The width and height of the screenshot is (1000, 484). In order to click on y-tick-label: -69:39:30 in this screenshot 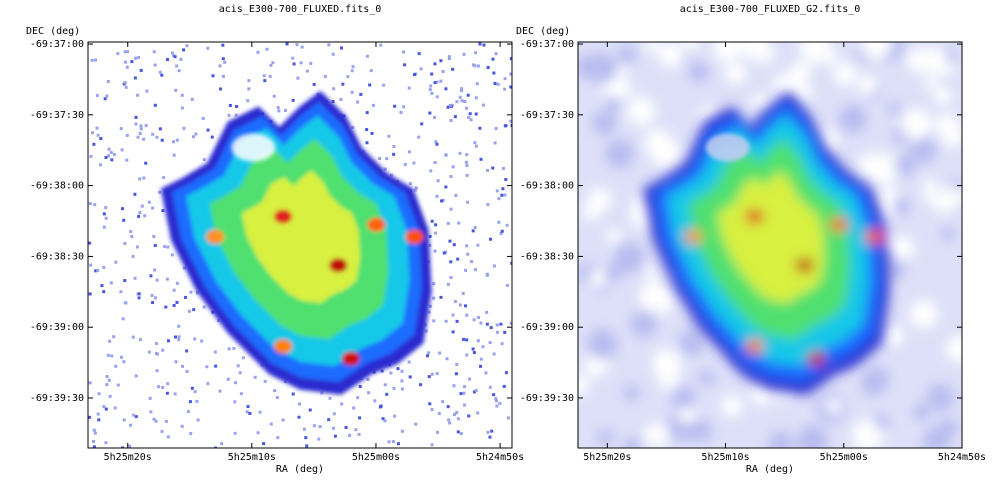, I will do `click(547, 398)`.